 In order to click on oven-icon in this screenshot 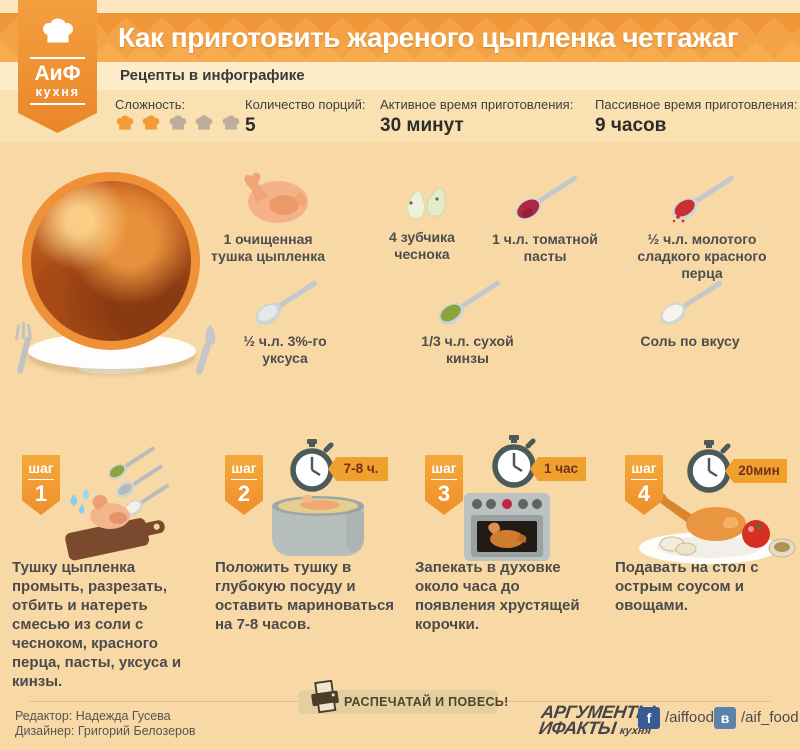, I will do `click(507, 527)`.